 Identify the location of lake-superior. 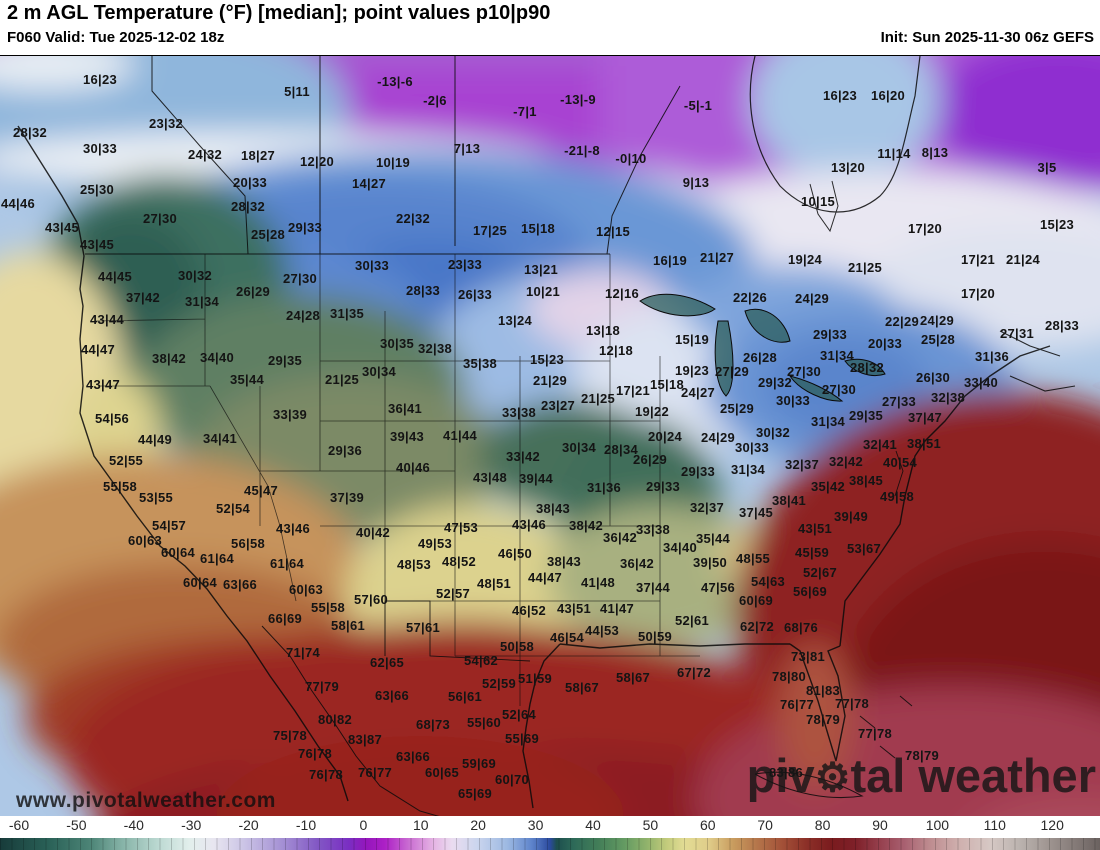
(677, 305).